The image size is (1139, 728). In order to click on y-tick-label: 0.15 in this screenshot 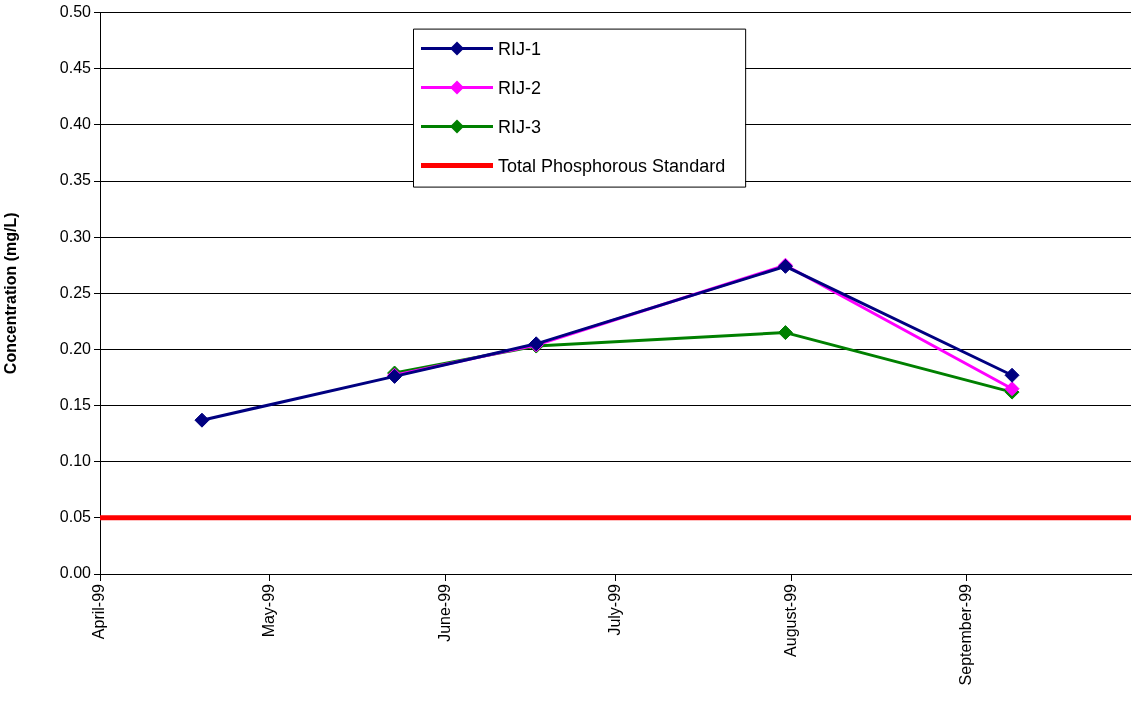, I will do `click(75, 404)`.